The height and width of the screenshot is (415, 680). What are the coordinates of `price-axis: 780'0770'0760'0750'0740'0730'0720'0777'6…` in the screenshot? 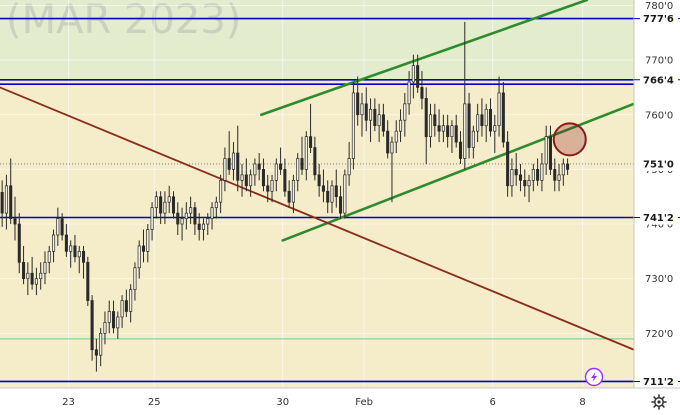 It's located at (656, 194).